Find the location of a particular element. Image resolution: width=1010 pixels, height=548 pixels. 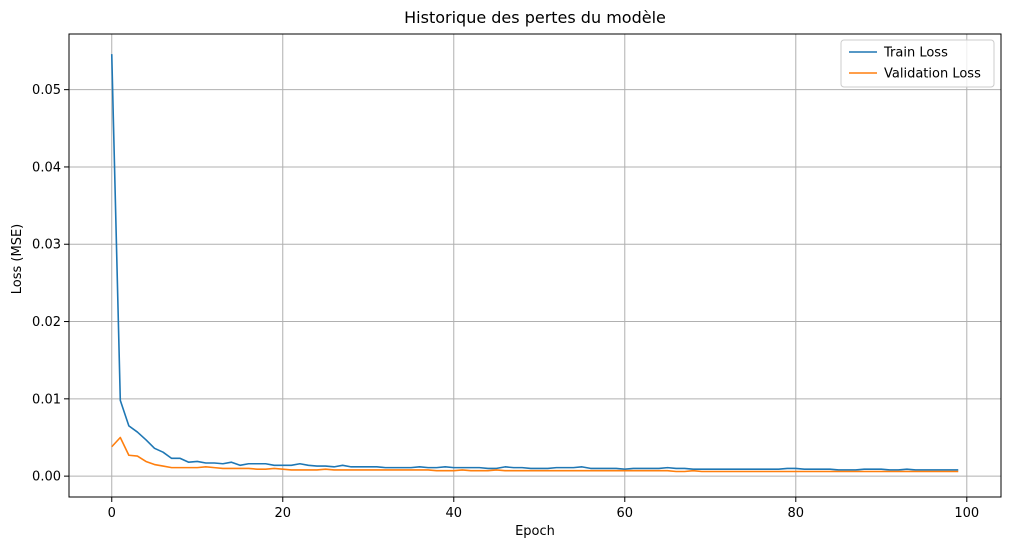

legend-label: Validation Loss is located at coordinates (932, 74).